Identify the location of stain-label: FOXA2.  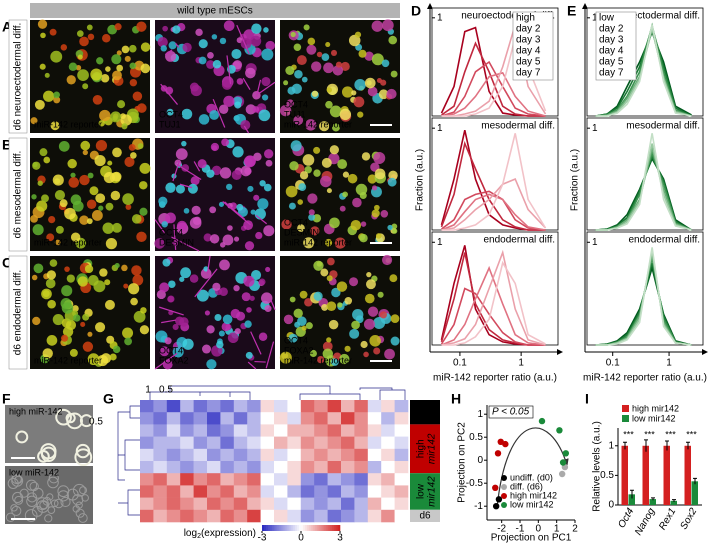
(174, 360).